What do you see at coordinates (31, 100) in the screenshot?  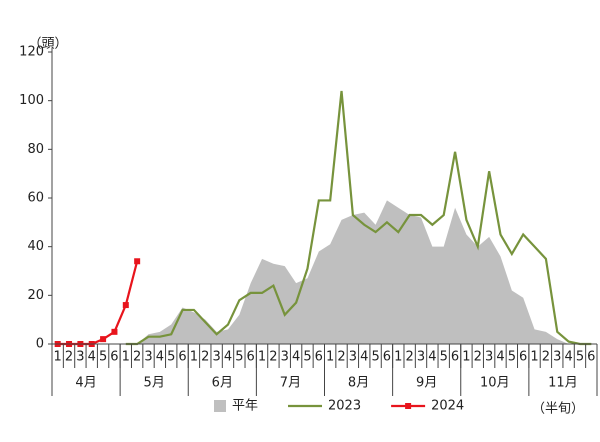 I see `y-tick-label: 100` at bounding box center [31, 100].